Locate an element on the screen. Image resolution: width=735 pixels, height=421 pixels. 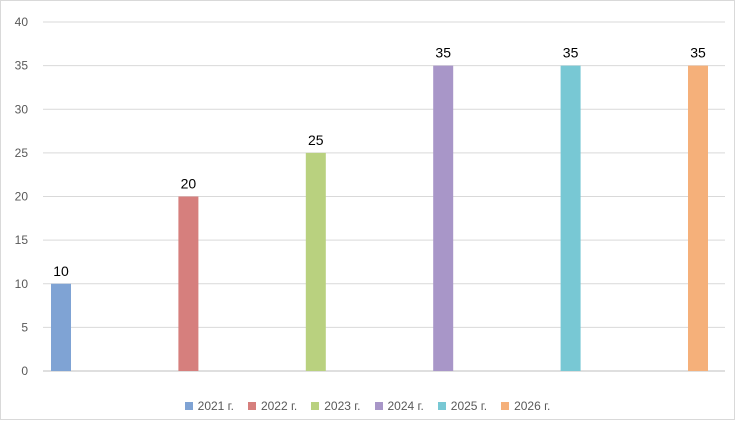
legend-item: 2021 г. is located at coordinates (209, 406).